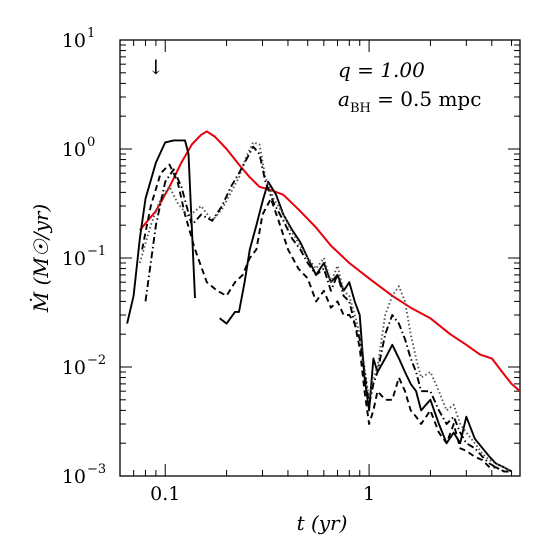 The width and height of the screenshot is (548, 548). Describe the element at coordinates (96, 360) in the screenshot. I see `y-tick-exponent: −2` at that location.